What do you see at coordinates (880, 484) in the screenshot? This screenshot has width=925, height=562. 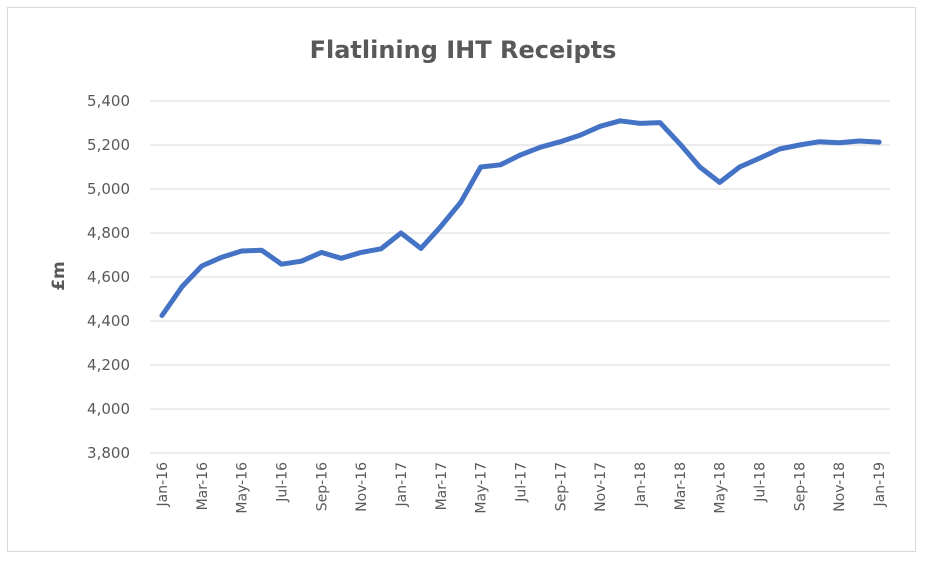 I see `x-tick-label: Jan-19` at bounding box center [880, 484].